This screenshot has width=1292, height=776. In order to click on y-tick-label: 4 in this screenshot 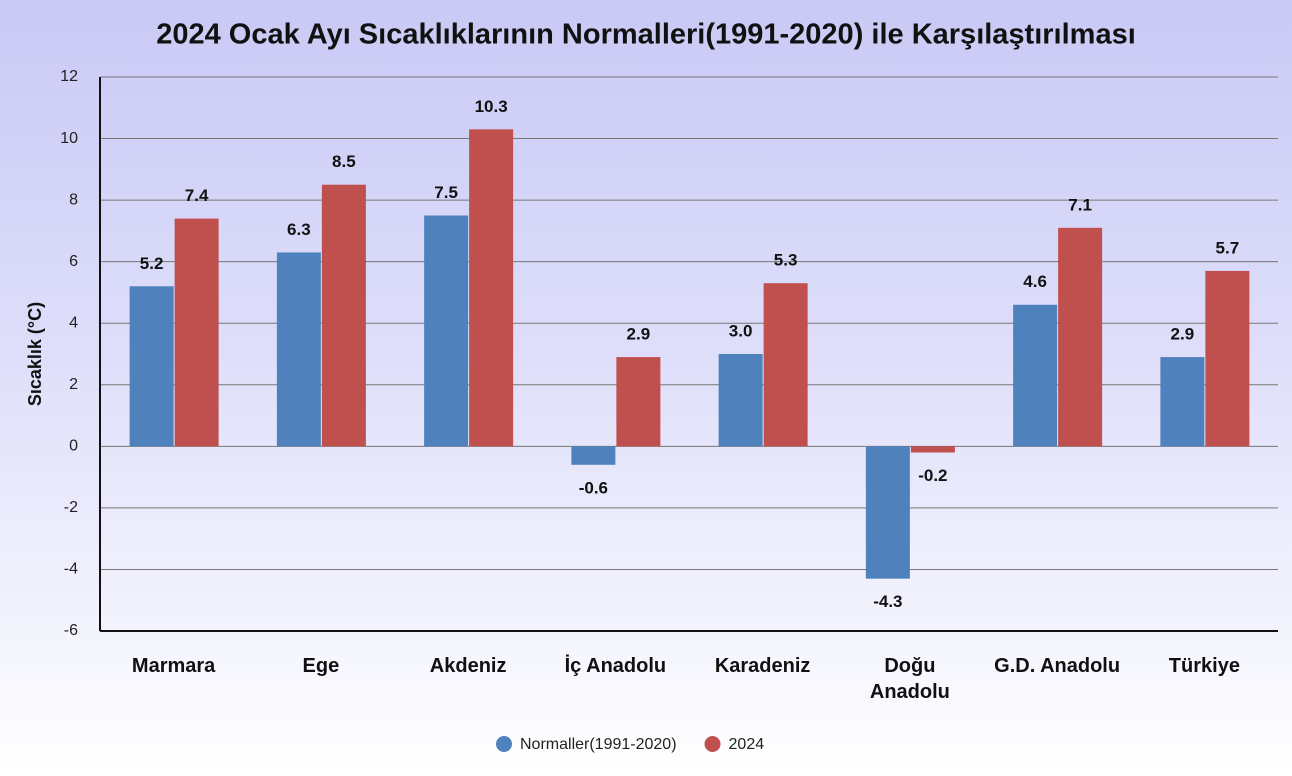, I will do `click(73, 322)`.